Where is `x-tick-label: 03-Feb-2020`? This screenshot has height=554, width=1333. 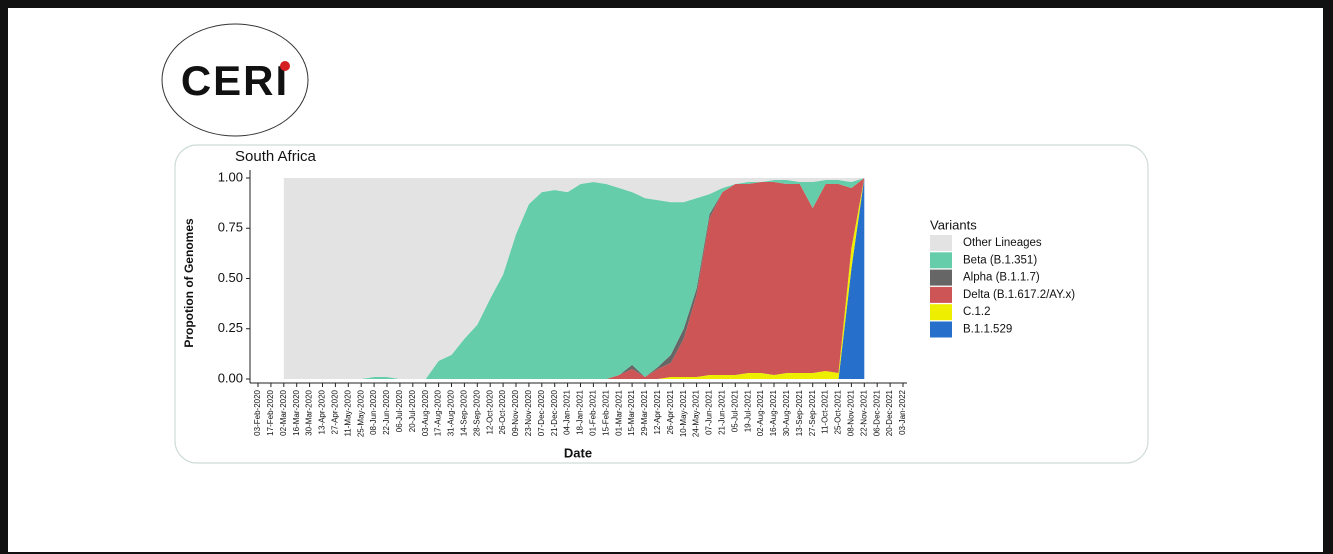 x-tick-label: 03-Feb-2020 is located at coordinates (257, 412).